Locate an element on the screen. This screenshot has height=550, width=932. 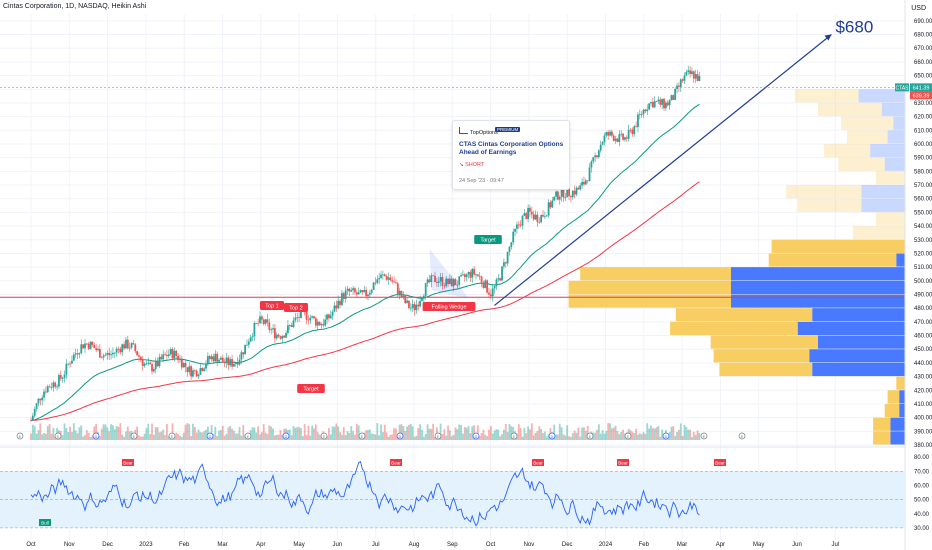
y-tick-label: 690.00 is located at coordinates (923, 22).